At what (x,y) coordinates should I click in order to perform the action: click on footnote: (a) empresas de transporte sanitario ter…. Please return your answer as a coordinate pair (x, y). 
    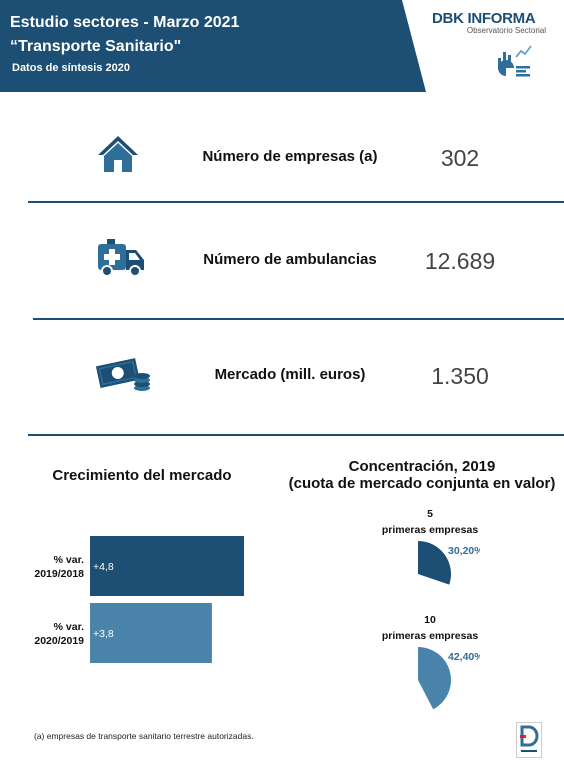
    Looking at the image, I should click on (144, 736).